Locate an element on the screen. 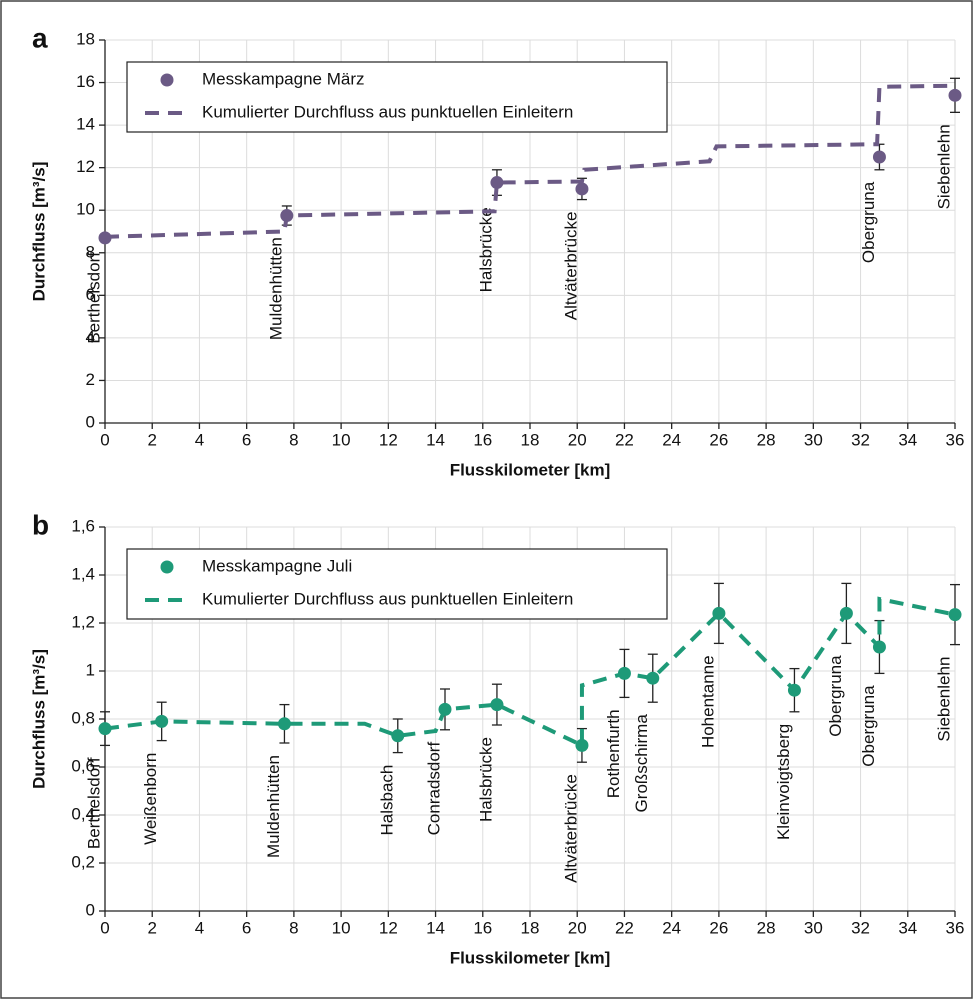 The image size is (973, 999). x-tick-label: 12 is located at coordinates (388, 927).